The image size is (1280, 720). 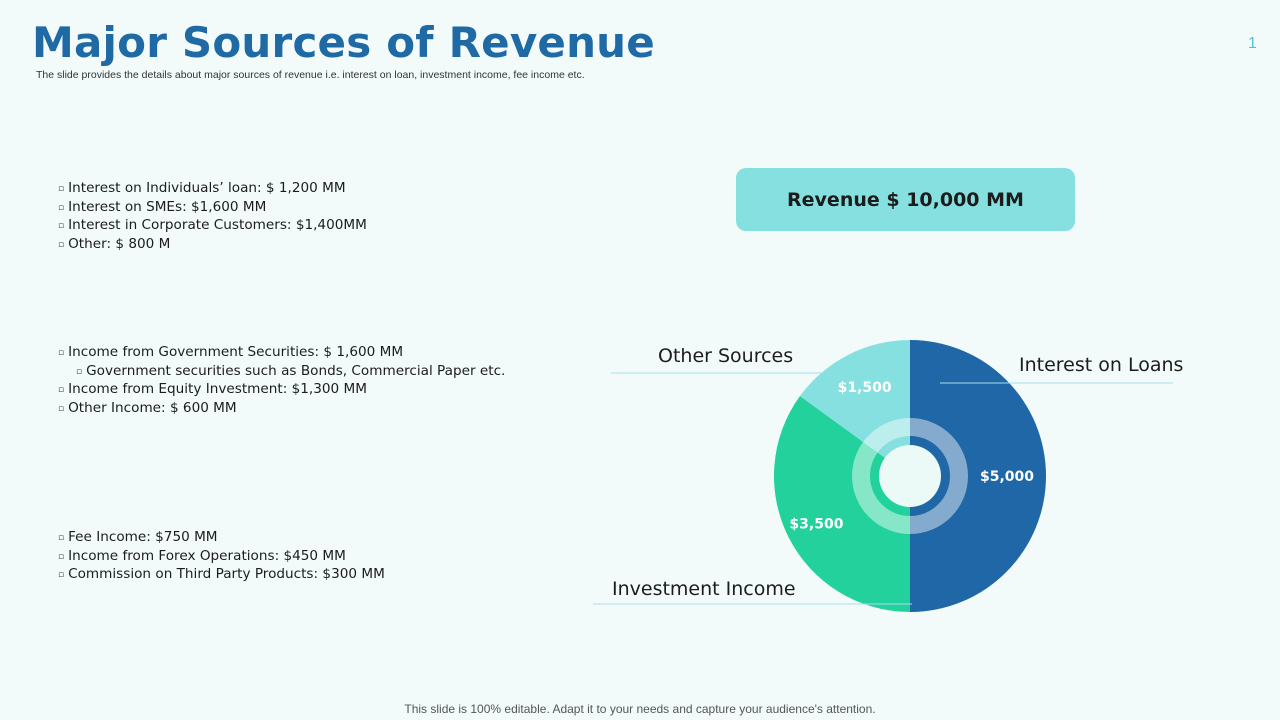 I want to click on pie-data-label: $1,500, so click(x=865, y=388).